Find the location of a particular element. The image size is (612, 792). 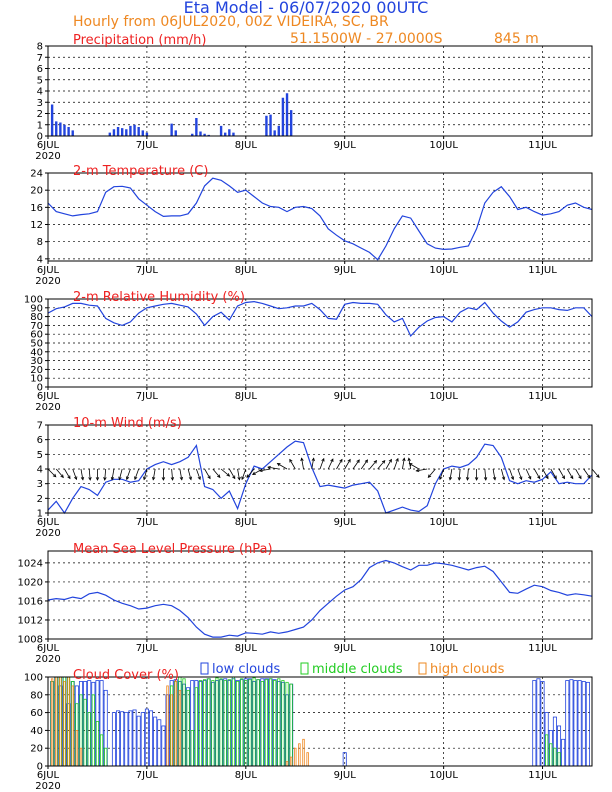

panel-frame is located at coordinates (320, 595).